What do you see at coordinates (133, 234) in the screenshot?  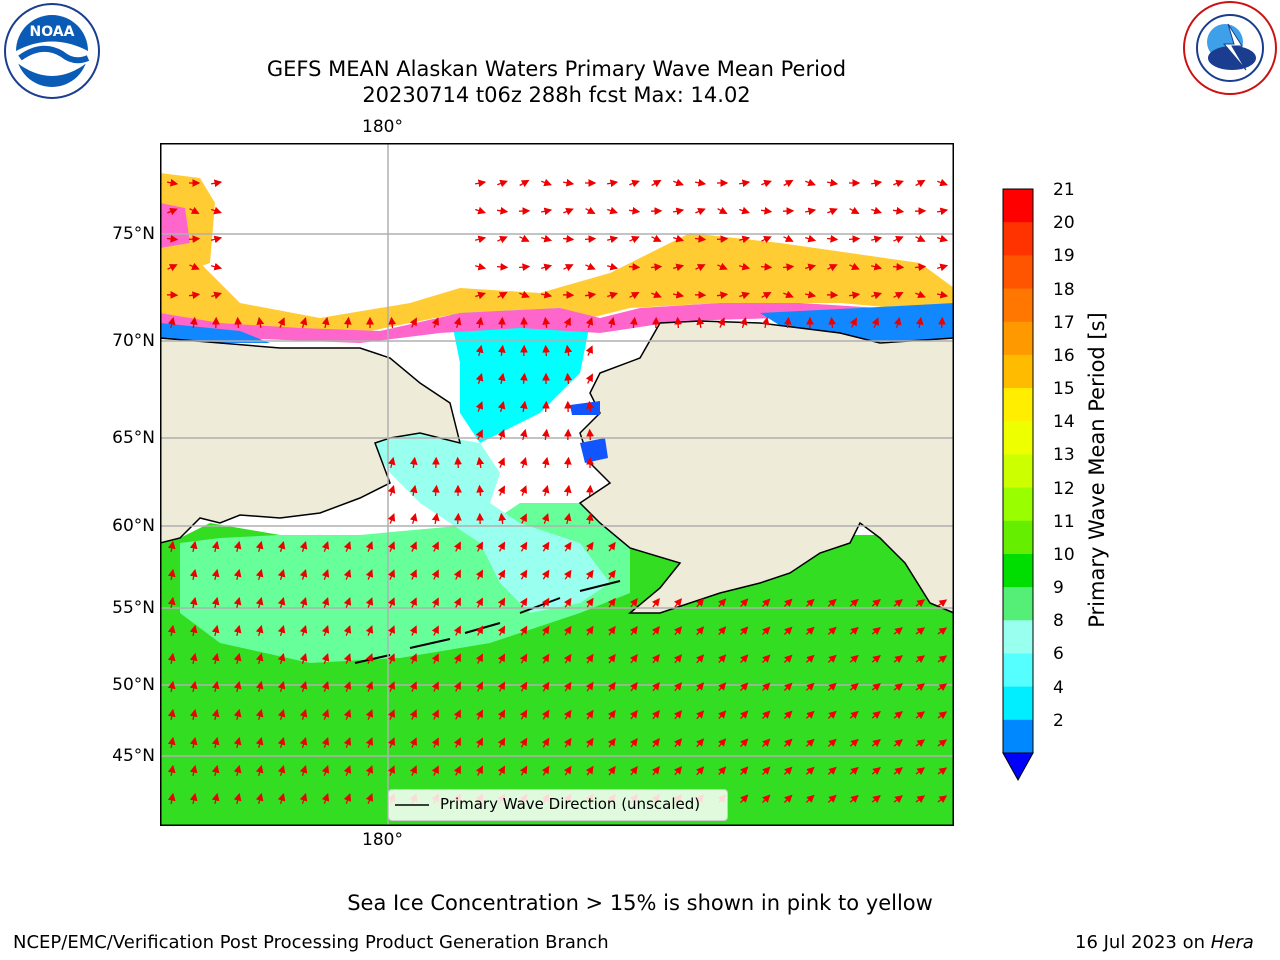 I see `lat-label-75: 75°N` at bounding box center [133, 234].